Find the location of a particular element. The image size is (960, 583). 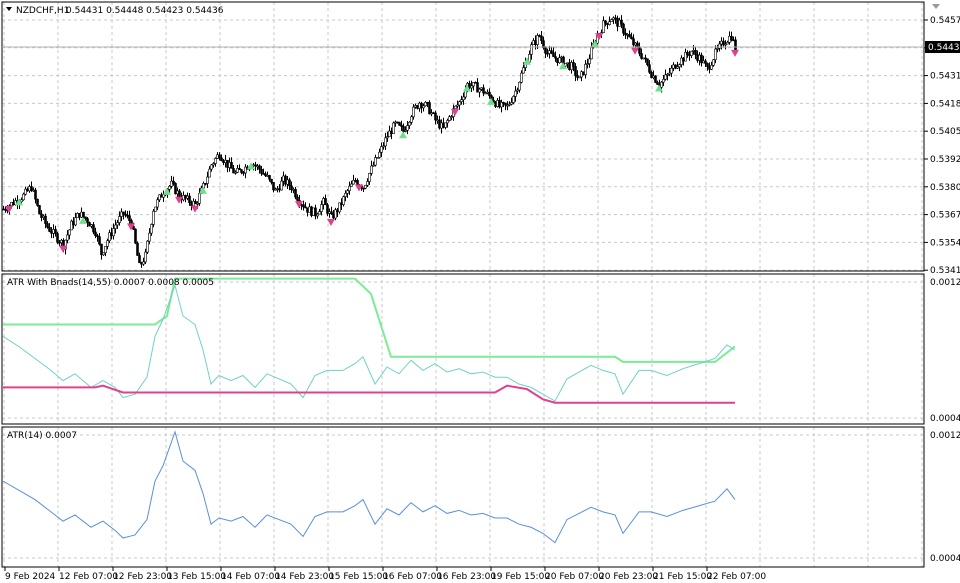

current-price-badge is located at coordinates (942, 47).